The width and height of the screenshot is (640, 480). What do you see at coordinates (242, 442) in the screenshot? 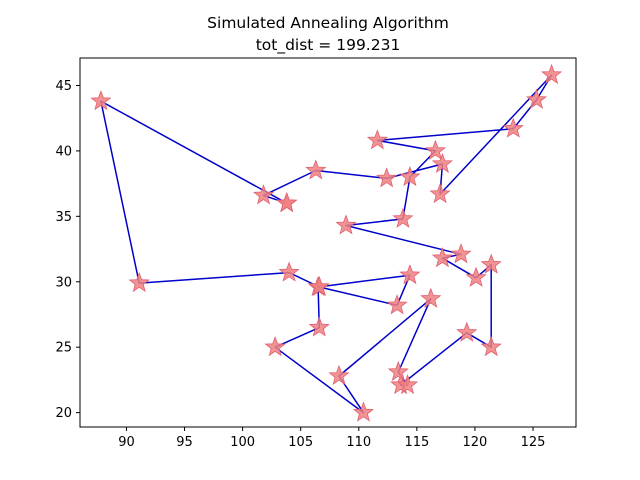
I see `x-tick-label: 100` at bounding box center [242, 442].